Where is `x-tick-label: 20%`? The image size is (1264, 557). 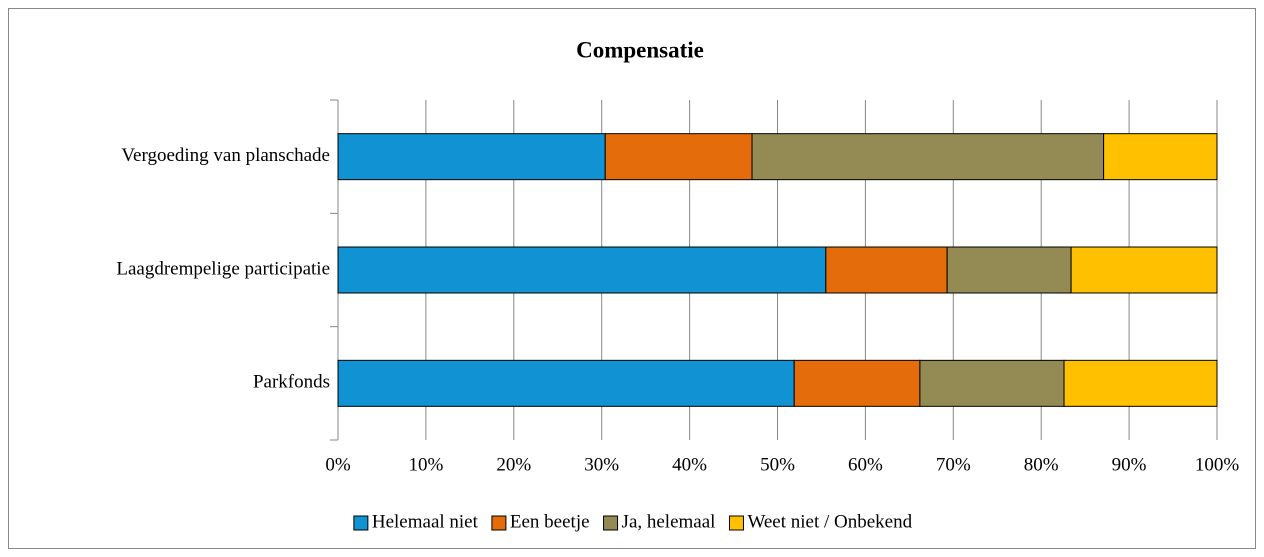 x-tick-label: 20% is located at coordinates (513, 464).